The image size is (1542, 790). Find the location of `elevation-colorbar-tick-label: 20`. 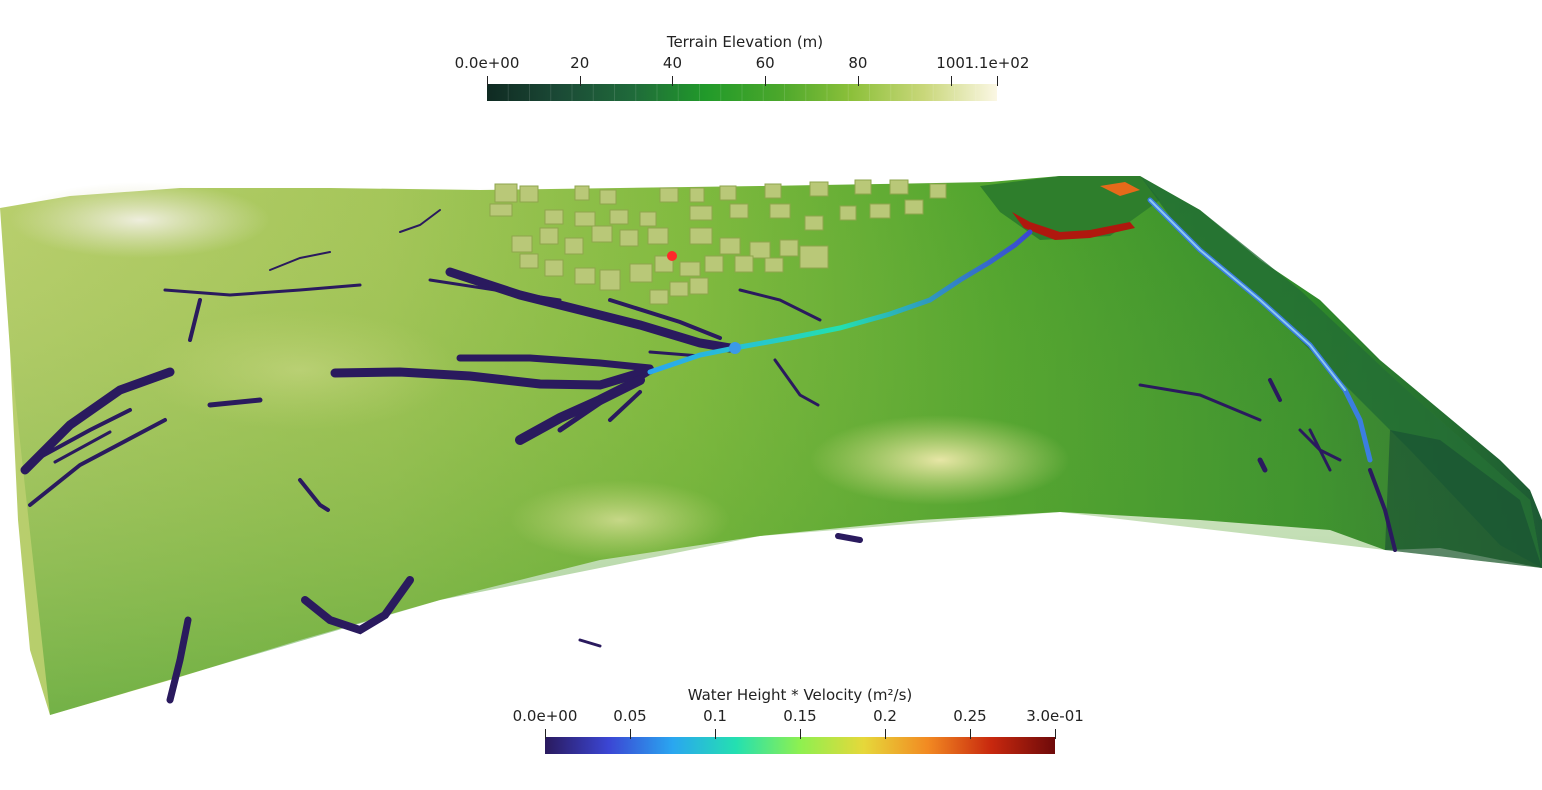

elevation-colorbar-tick-label: 20 is located at coordinates (580, 63).